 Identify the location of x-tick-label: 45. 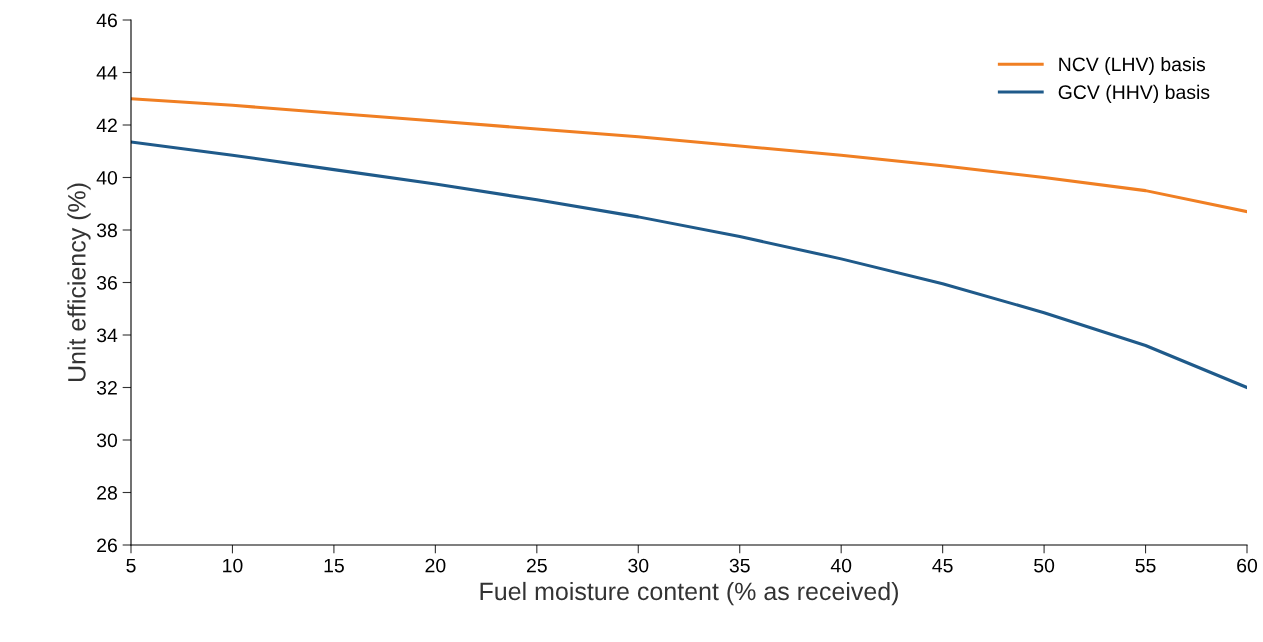
(942, 565).